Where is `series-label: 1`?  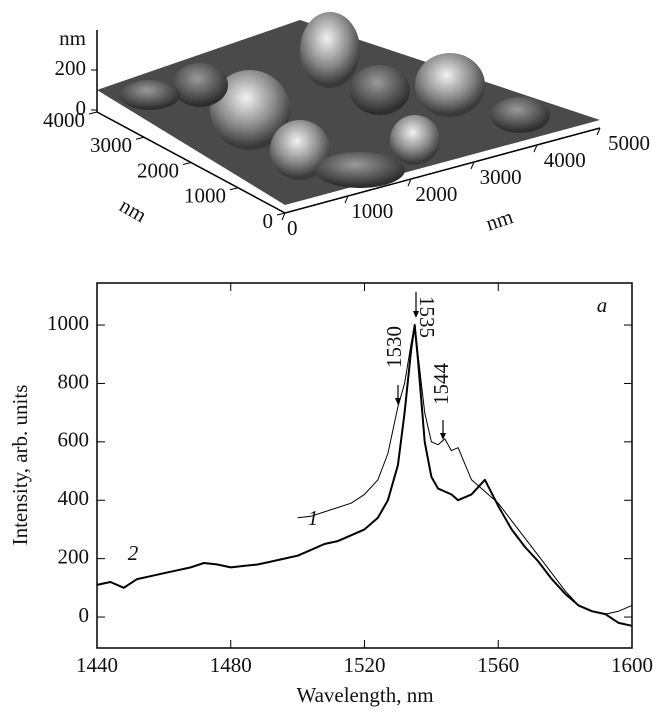 series-label: 1 is located at coordinates (313, 518).